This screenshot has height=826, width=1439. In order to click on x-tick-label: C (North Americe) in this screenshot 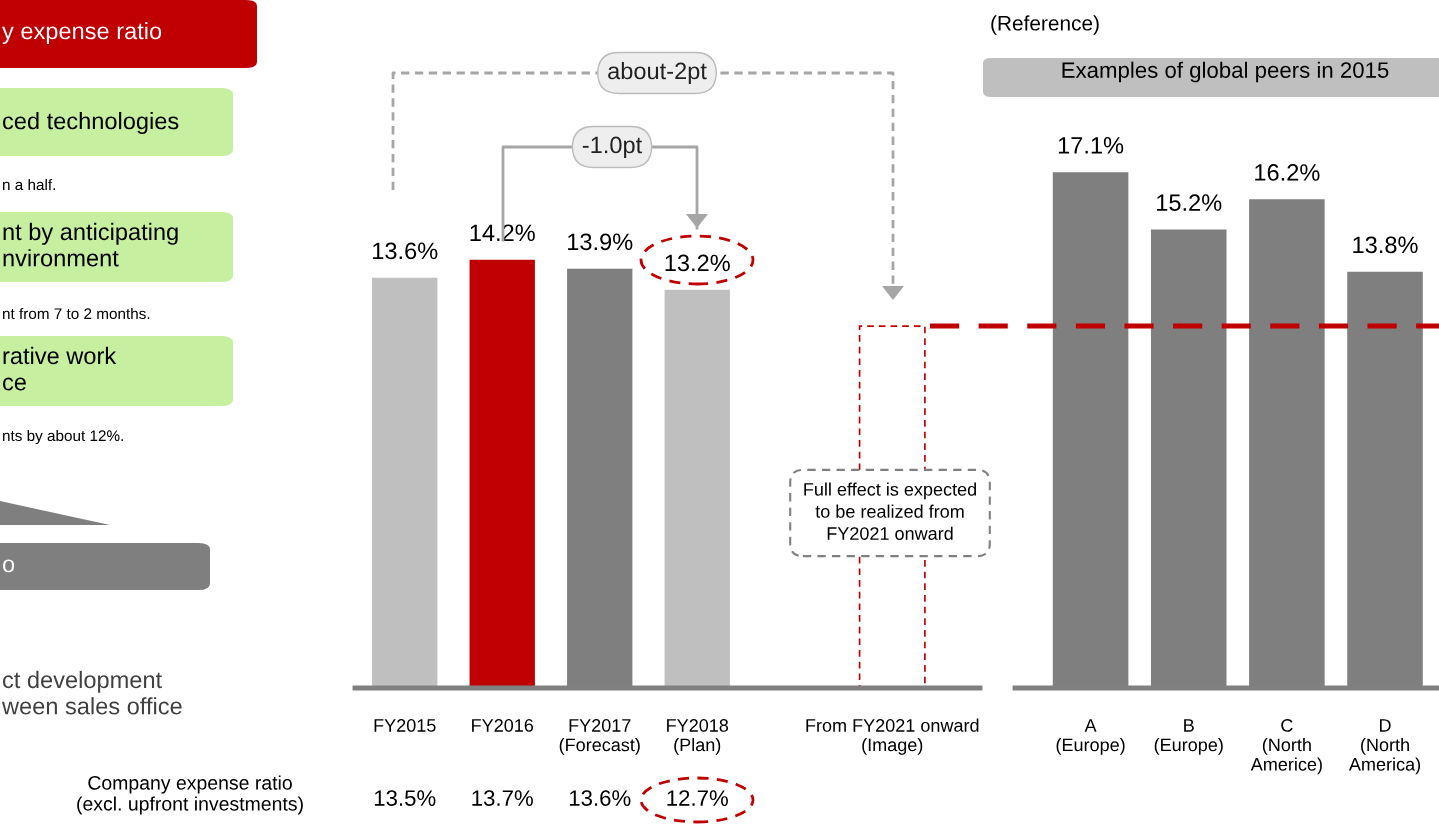, I will do `click(1286, 747)`.